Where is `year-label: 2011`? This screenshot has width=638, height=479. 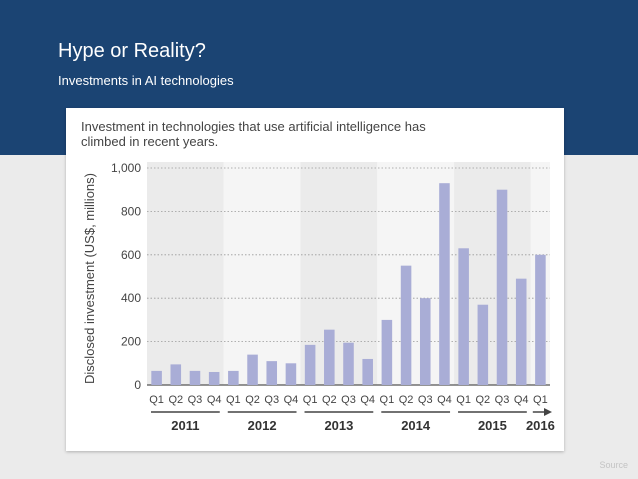
year-label: 2011 is located at coordinates (185, 425).